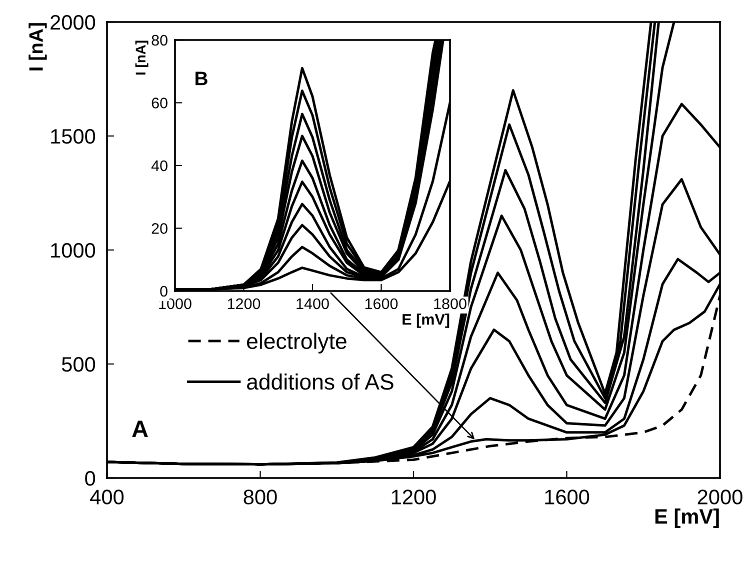  What do you see at coordinates (720, 497) in the screenshot?
I see `x-tick-label: 2000` at bounding box center [720, 497].